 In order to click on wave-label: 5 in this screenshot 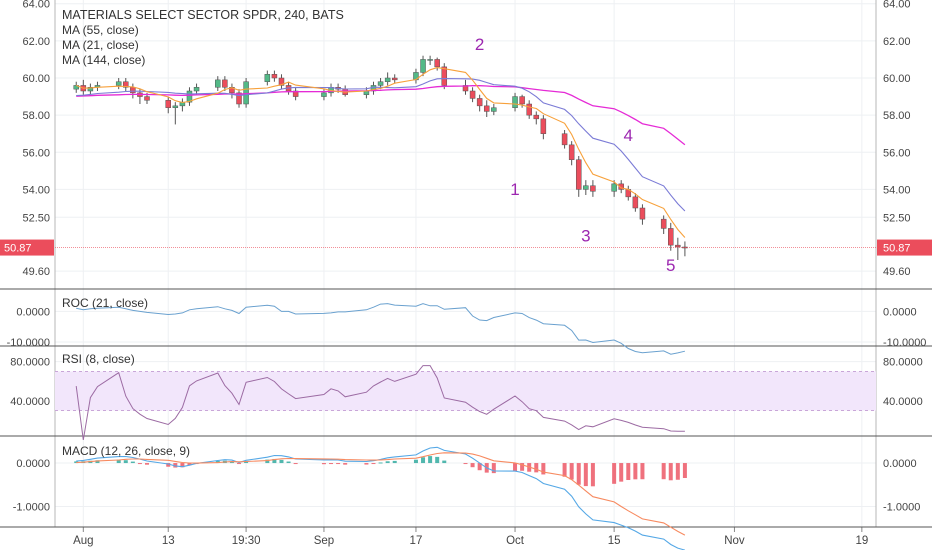, I will do `click(670, 265)`.